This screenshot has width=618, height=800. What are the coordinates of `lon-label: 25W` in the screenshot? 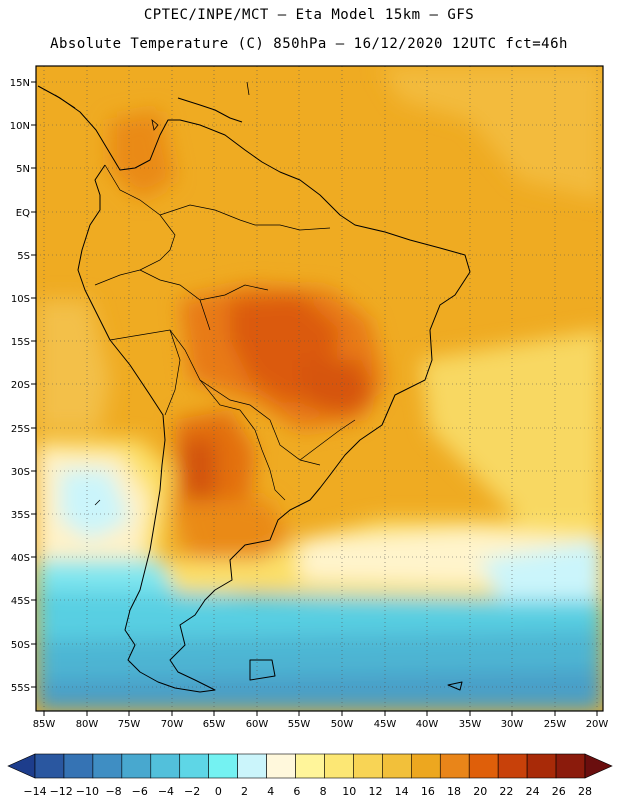 It's located at (555, 724).